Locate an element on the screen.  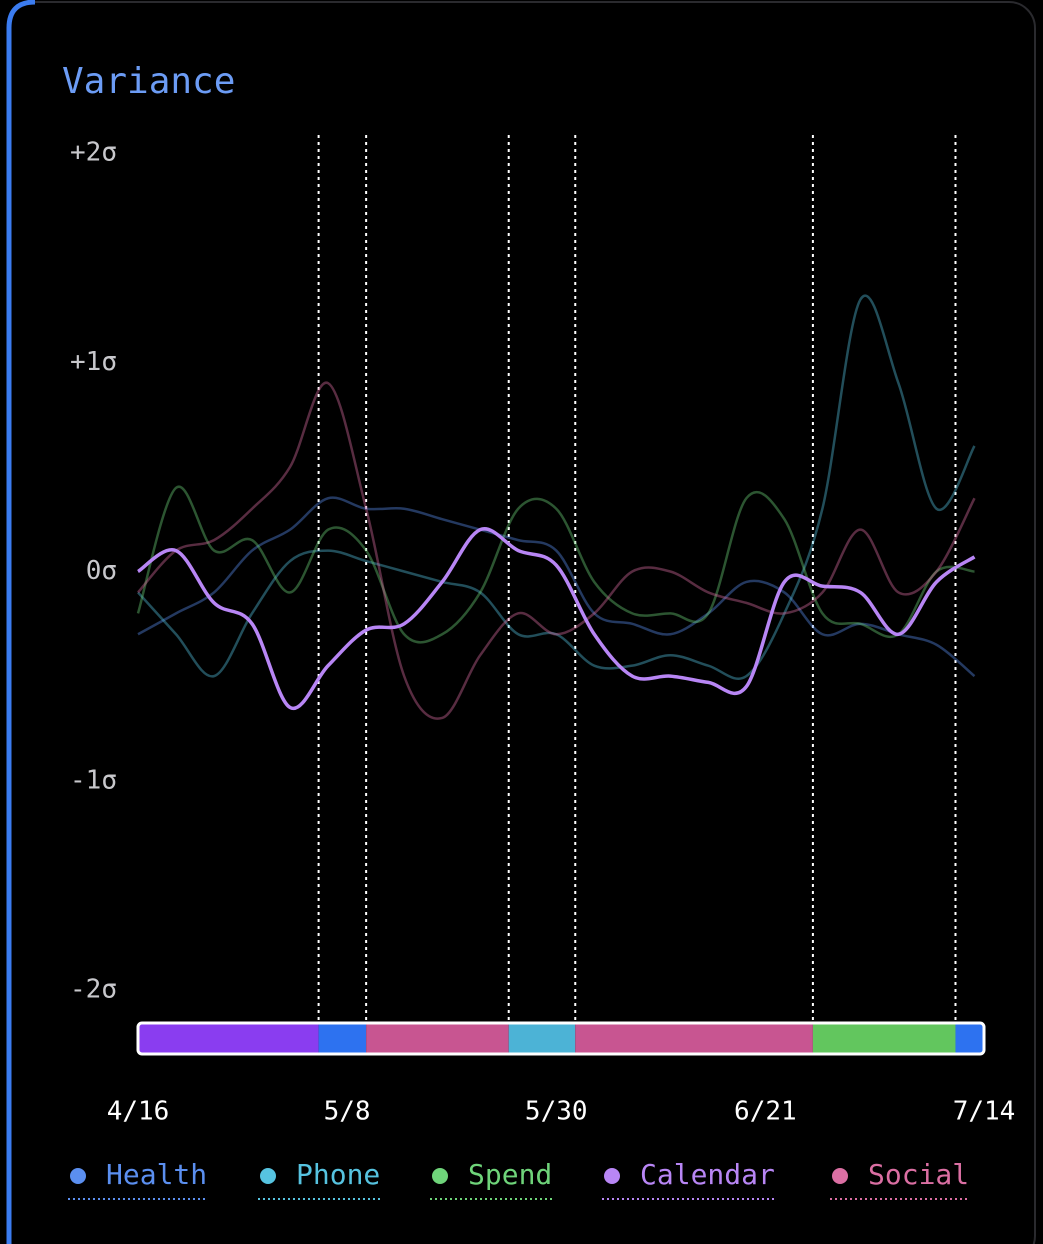
regime-bar-border is located at coordinates (561, 1038).